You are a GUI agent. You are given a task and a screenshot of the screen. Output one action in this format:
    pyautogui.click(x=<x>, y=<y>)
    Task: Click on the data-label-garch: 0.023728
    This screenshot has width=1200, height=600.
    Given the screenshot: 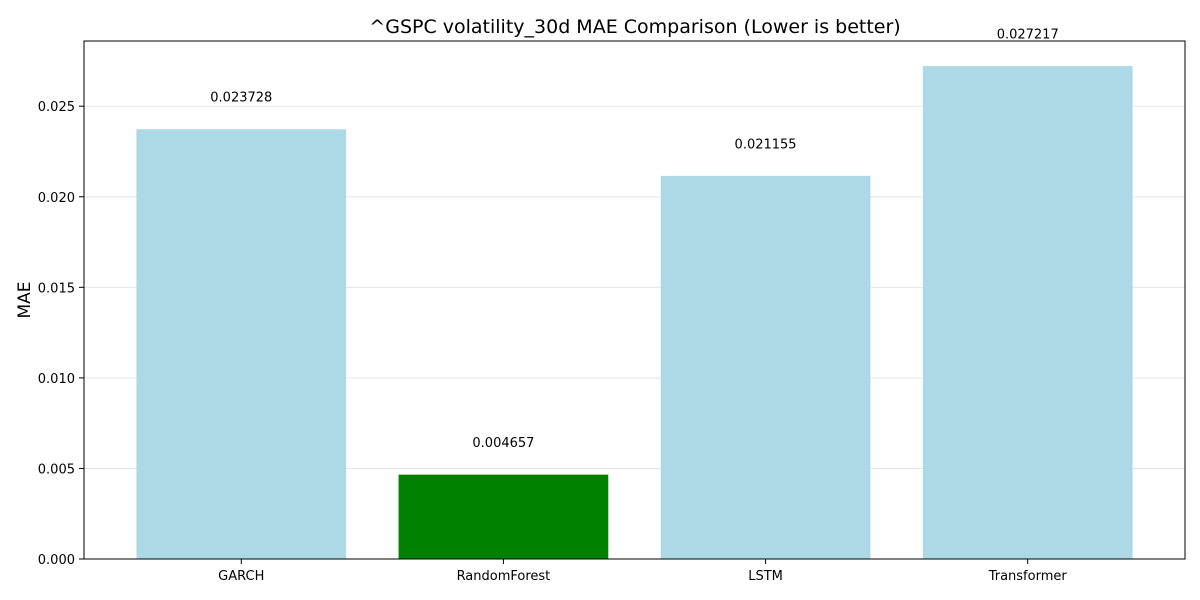 What is the action you would take?
    pyautogui.click(x=241, y=98)
    